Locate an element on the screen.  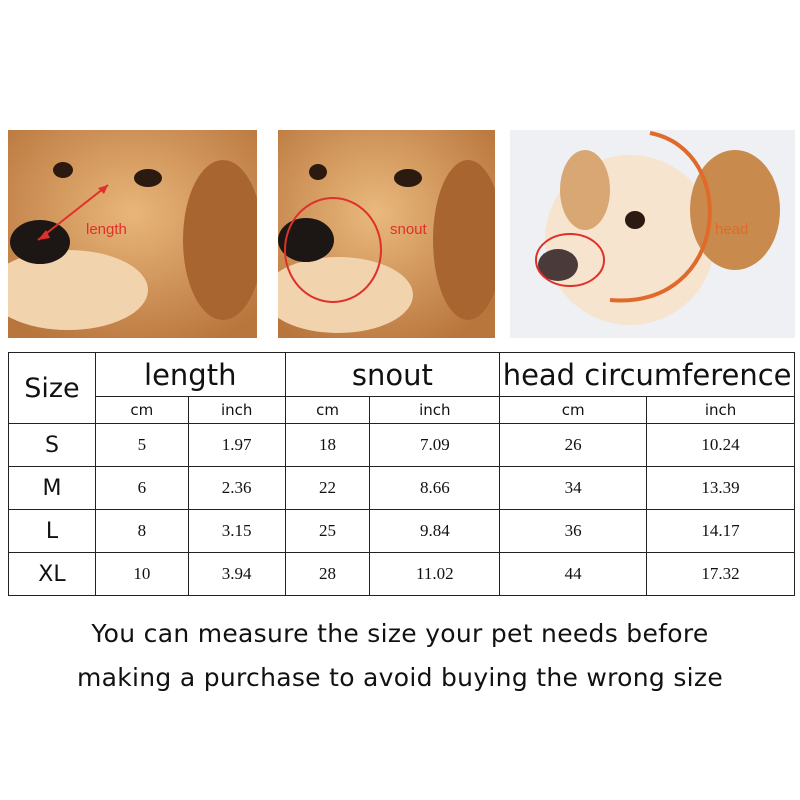
value-cell: 13.39 is located at coordinates (720, 488).